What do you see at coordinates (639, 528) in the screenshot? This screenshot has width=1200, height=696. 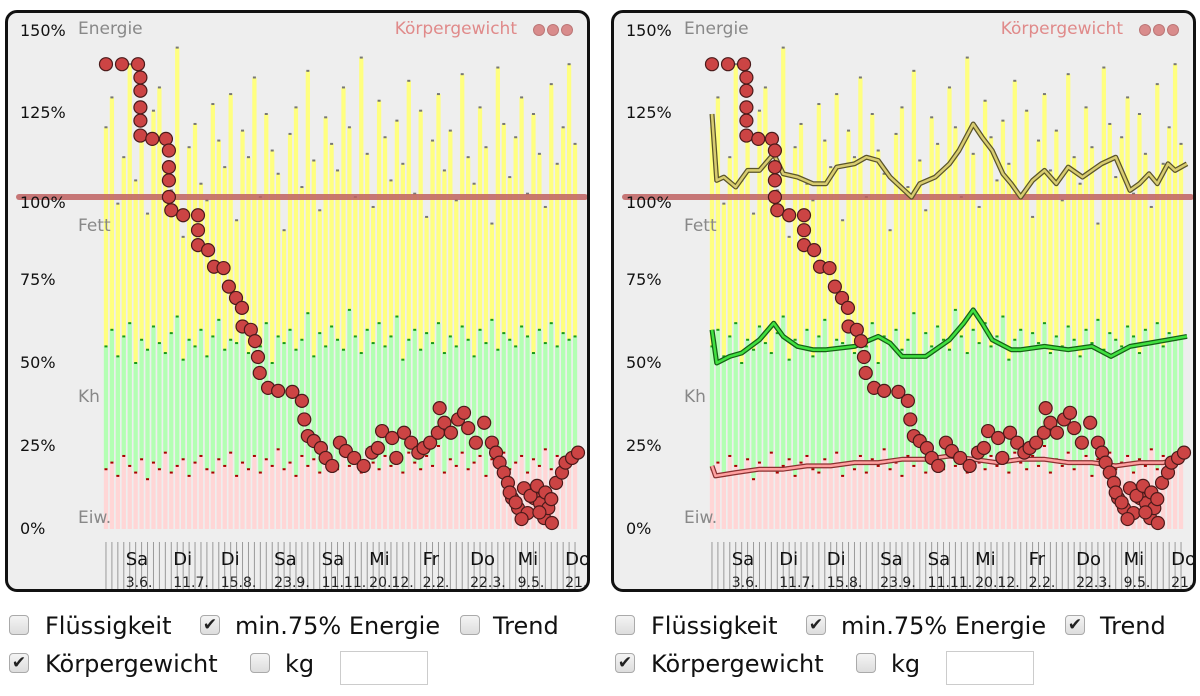 I see `y-tick-0: 0%` at bounding box center [639, 528].